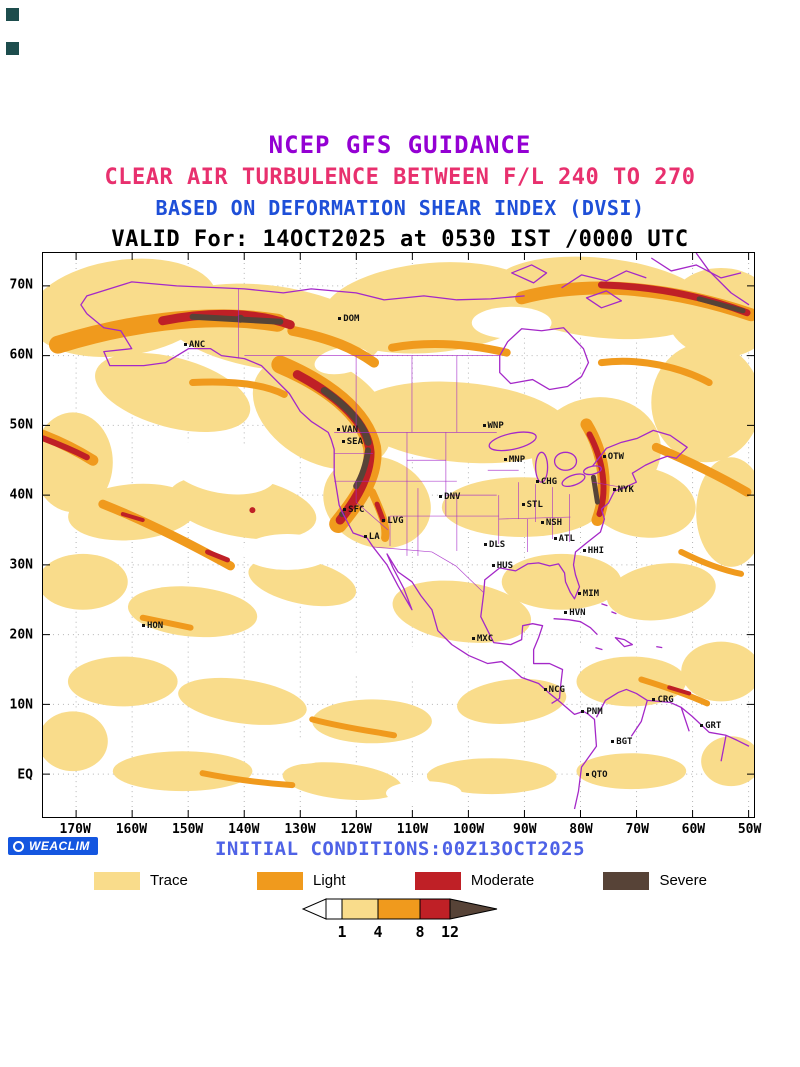 The image size is (800, 1067). Describe the element at coordinates (187, 829) in the screenshot. I see `x-tick-label: 150W` at that location.